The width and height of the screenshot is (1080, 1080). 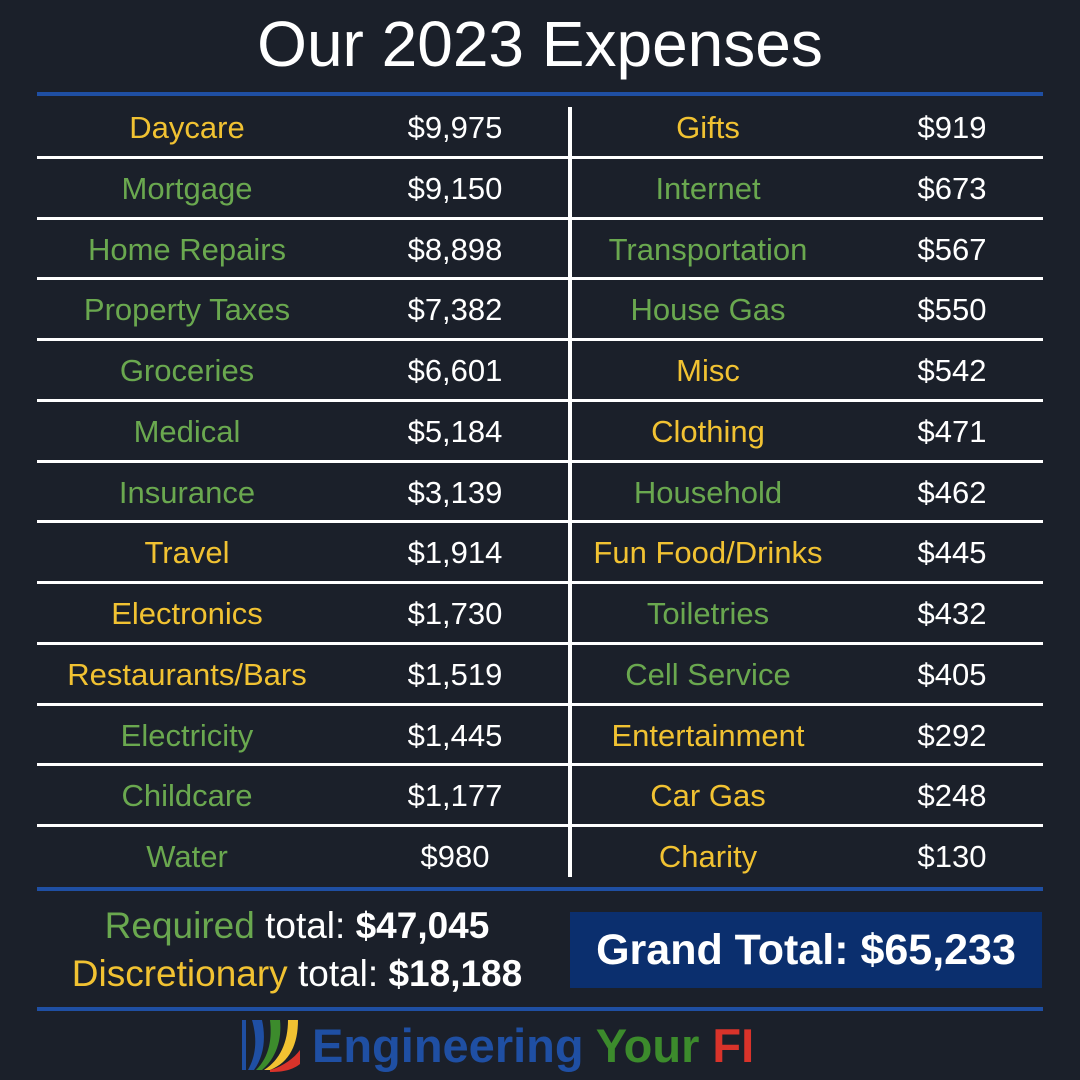 I want to click on brand-logo-icon, so click(x=271, y=1046).